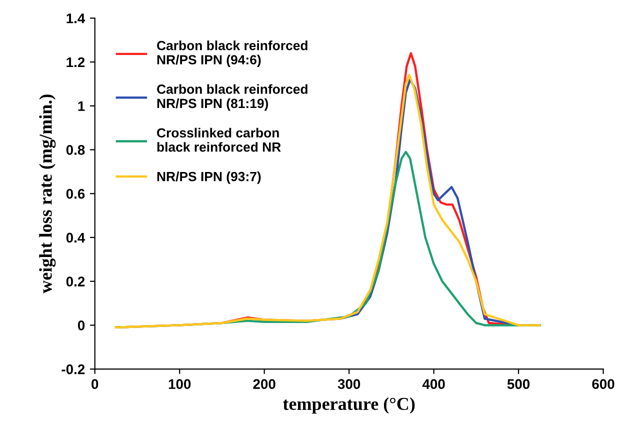 The image size is (620, 442). What do you see at coordinates (75, 193) in the screenshot?
I see `y-tick-label: 0.6` at bounding box center [75, 193].